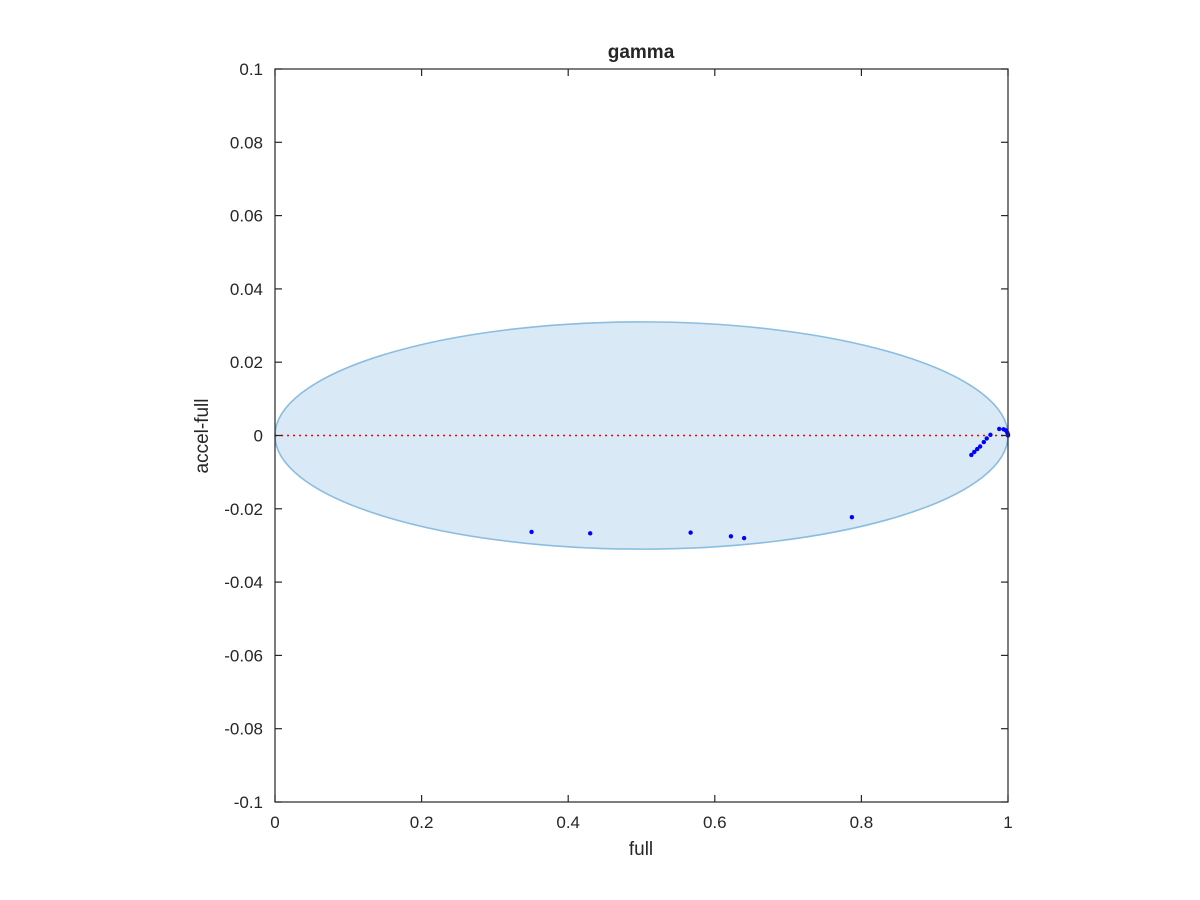 This screenshot has height=900, width=1200. Describe the element at coordinates (246, 289) in the screenshot. I see `y-tick-label: 0.04` at that location.